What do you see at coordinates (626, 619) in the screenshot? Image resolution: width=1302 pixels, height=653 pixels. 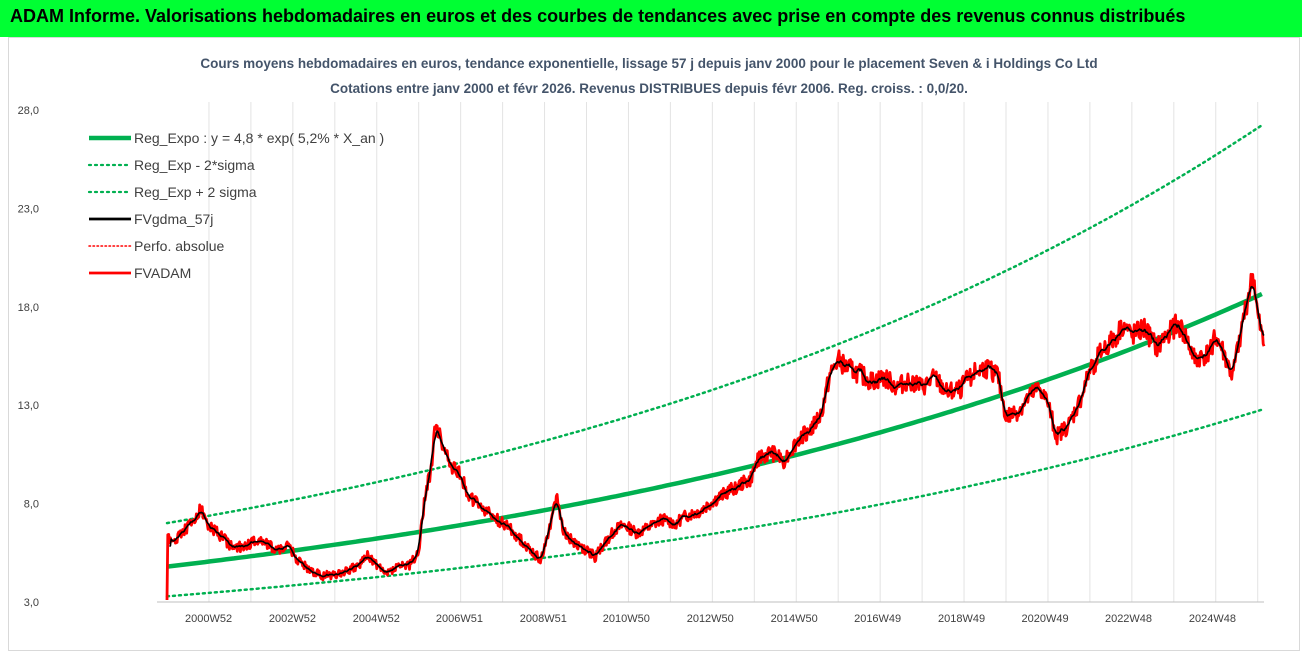 I see `x-tick-label: 2010W50` at bounding box center [626, 619].